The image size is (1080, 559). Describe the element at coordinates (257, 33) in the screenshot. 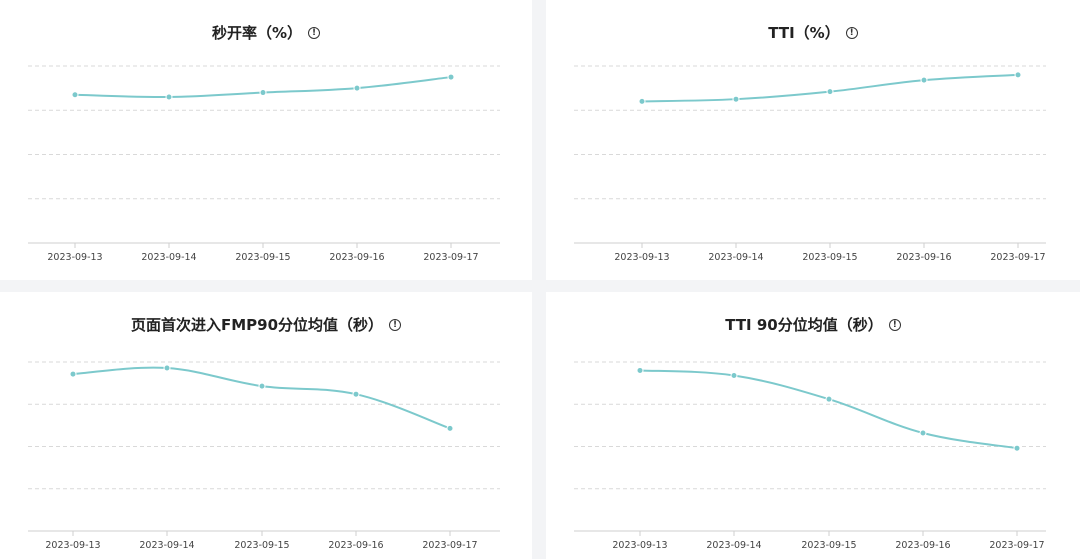

I see `chart-title-text: 秒开率（%）` at that location.